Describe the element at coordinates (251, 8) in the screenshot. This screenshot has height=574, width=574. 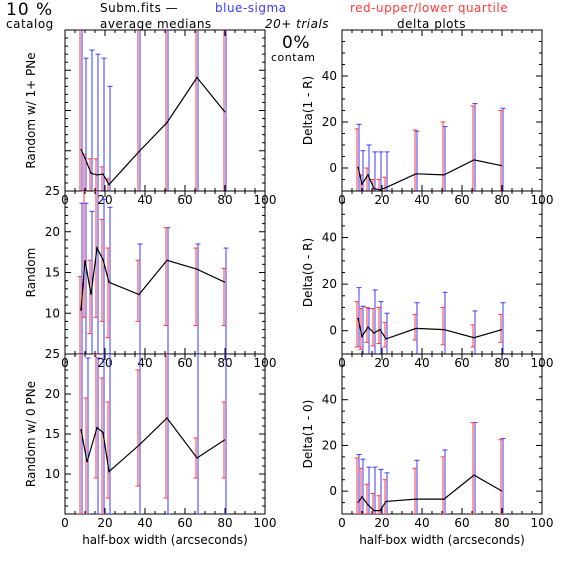
I see `blue-sigma-legend: blue-sigma` at that location.